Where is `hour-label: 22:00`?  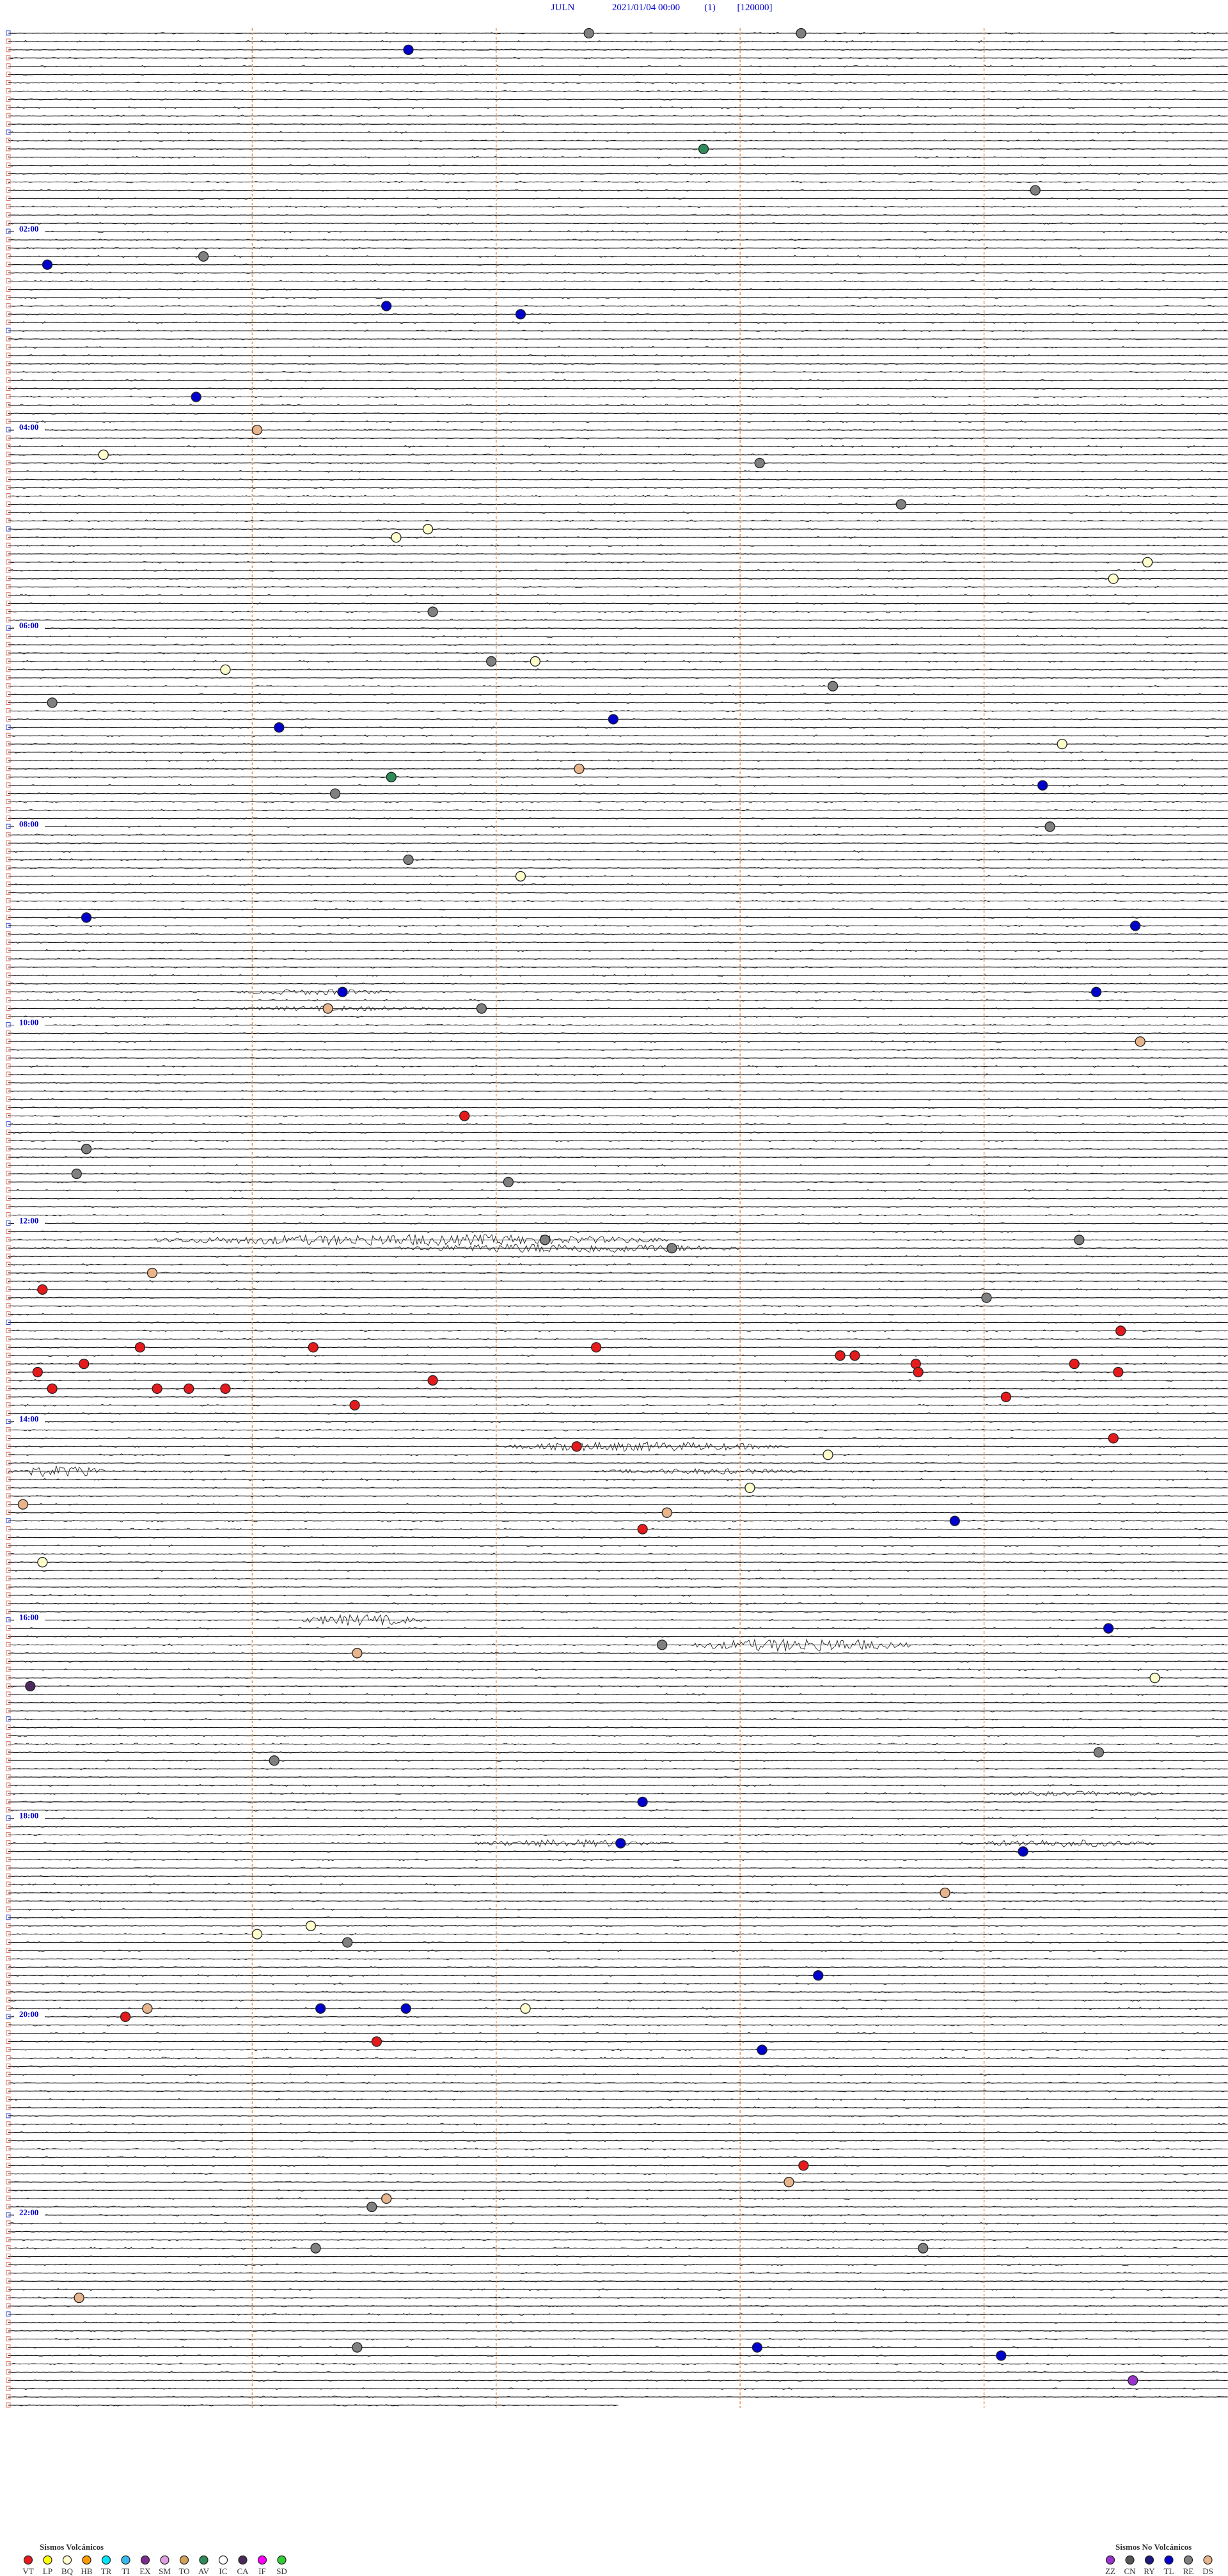
hour-label: 22:00 is located at coordinates (28, 2212).